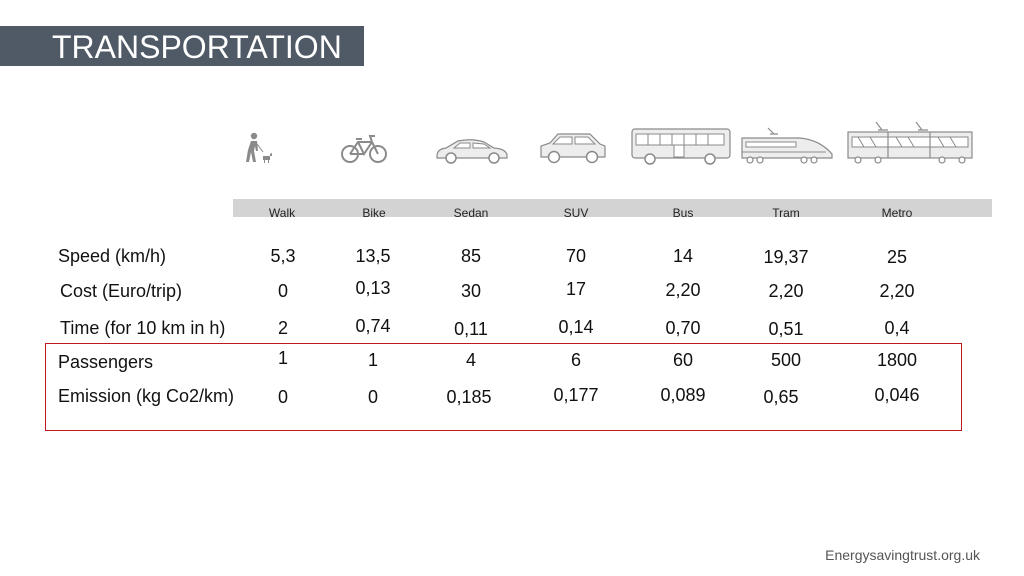  I want to click on cell-emission-suv: 0,177, so click(576, 395).